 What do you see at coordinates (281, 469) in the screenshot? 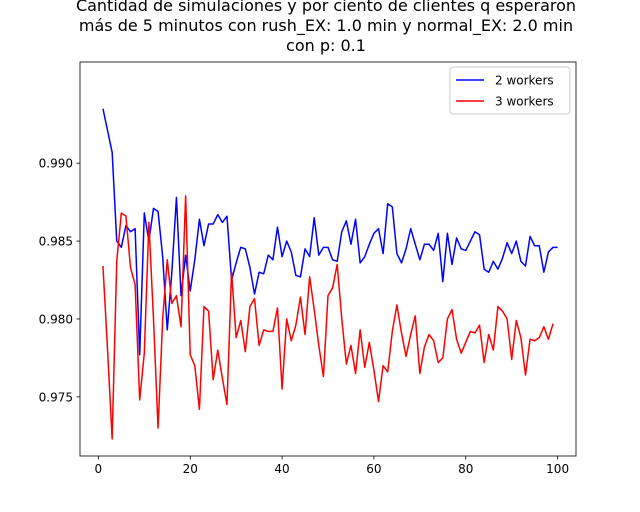
I see `x-tick-label: 40` at bounding box center [281, 469].